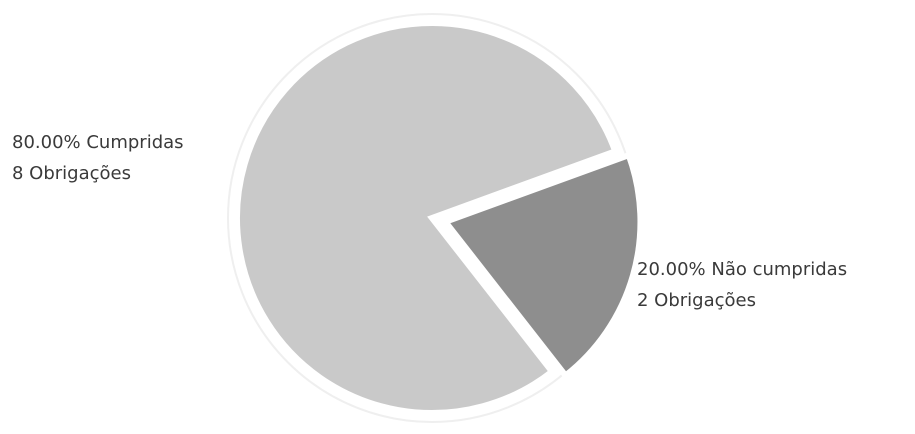 The image size is (915, 434). What do you see at coordinates (742, 285) in the screenshot?
I see `slice-label-nao-cumpridas: 20.00% Não cumpridas 2 Obrigações` at bounding box center [742, 285].